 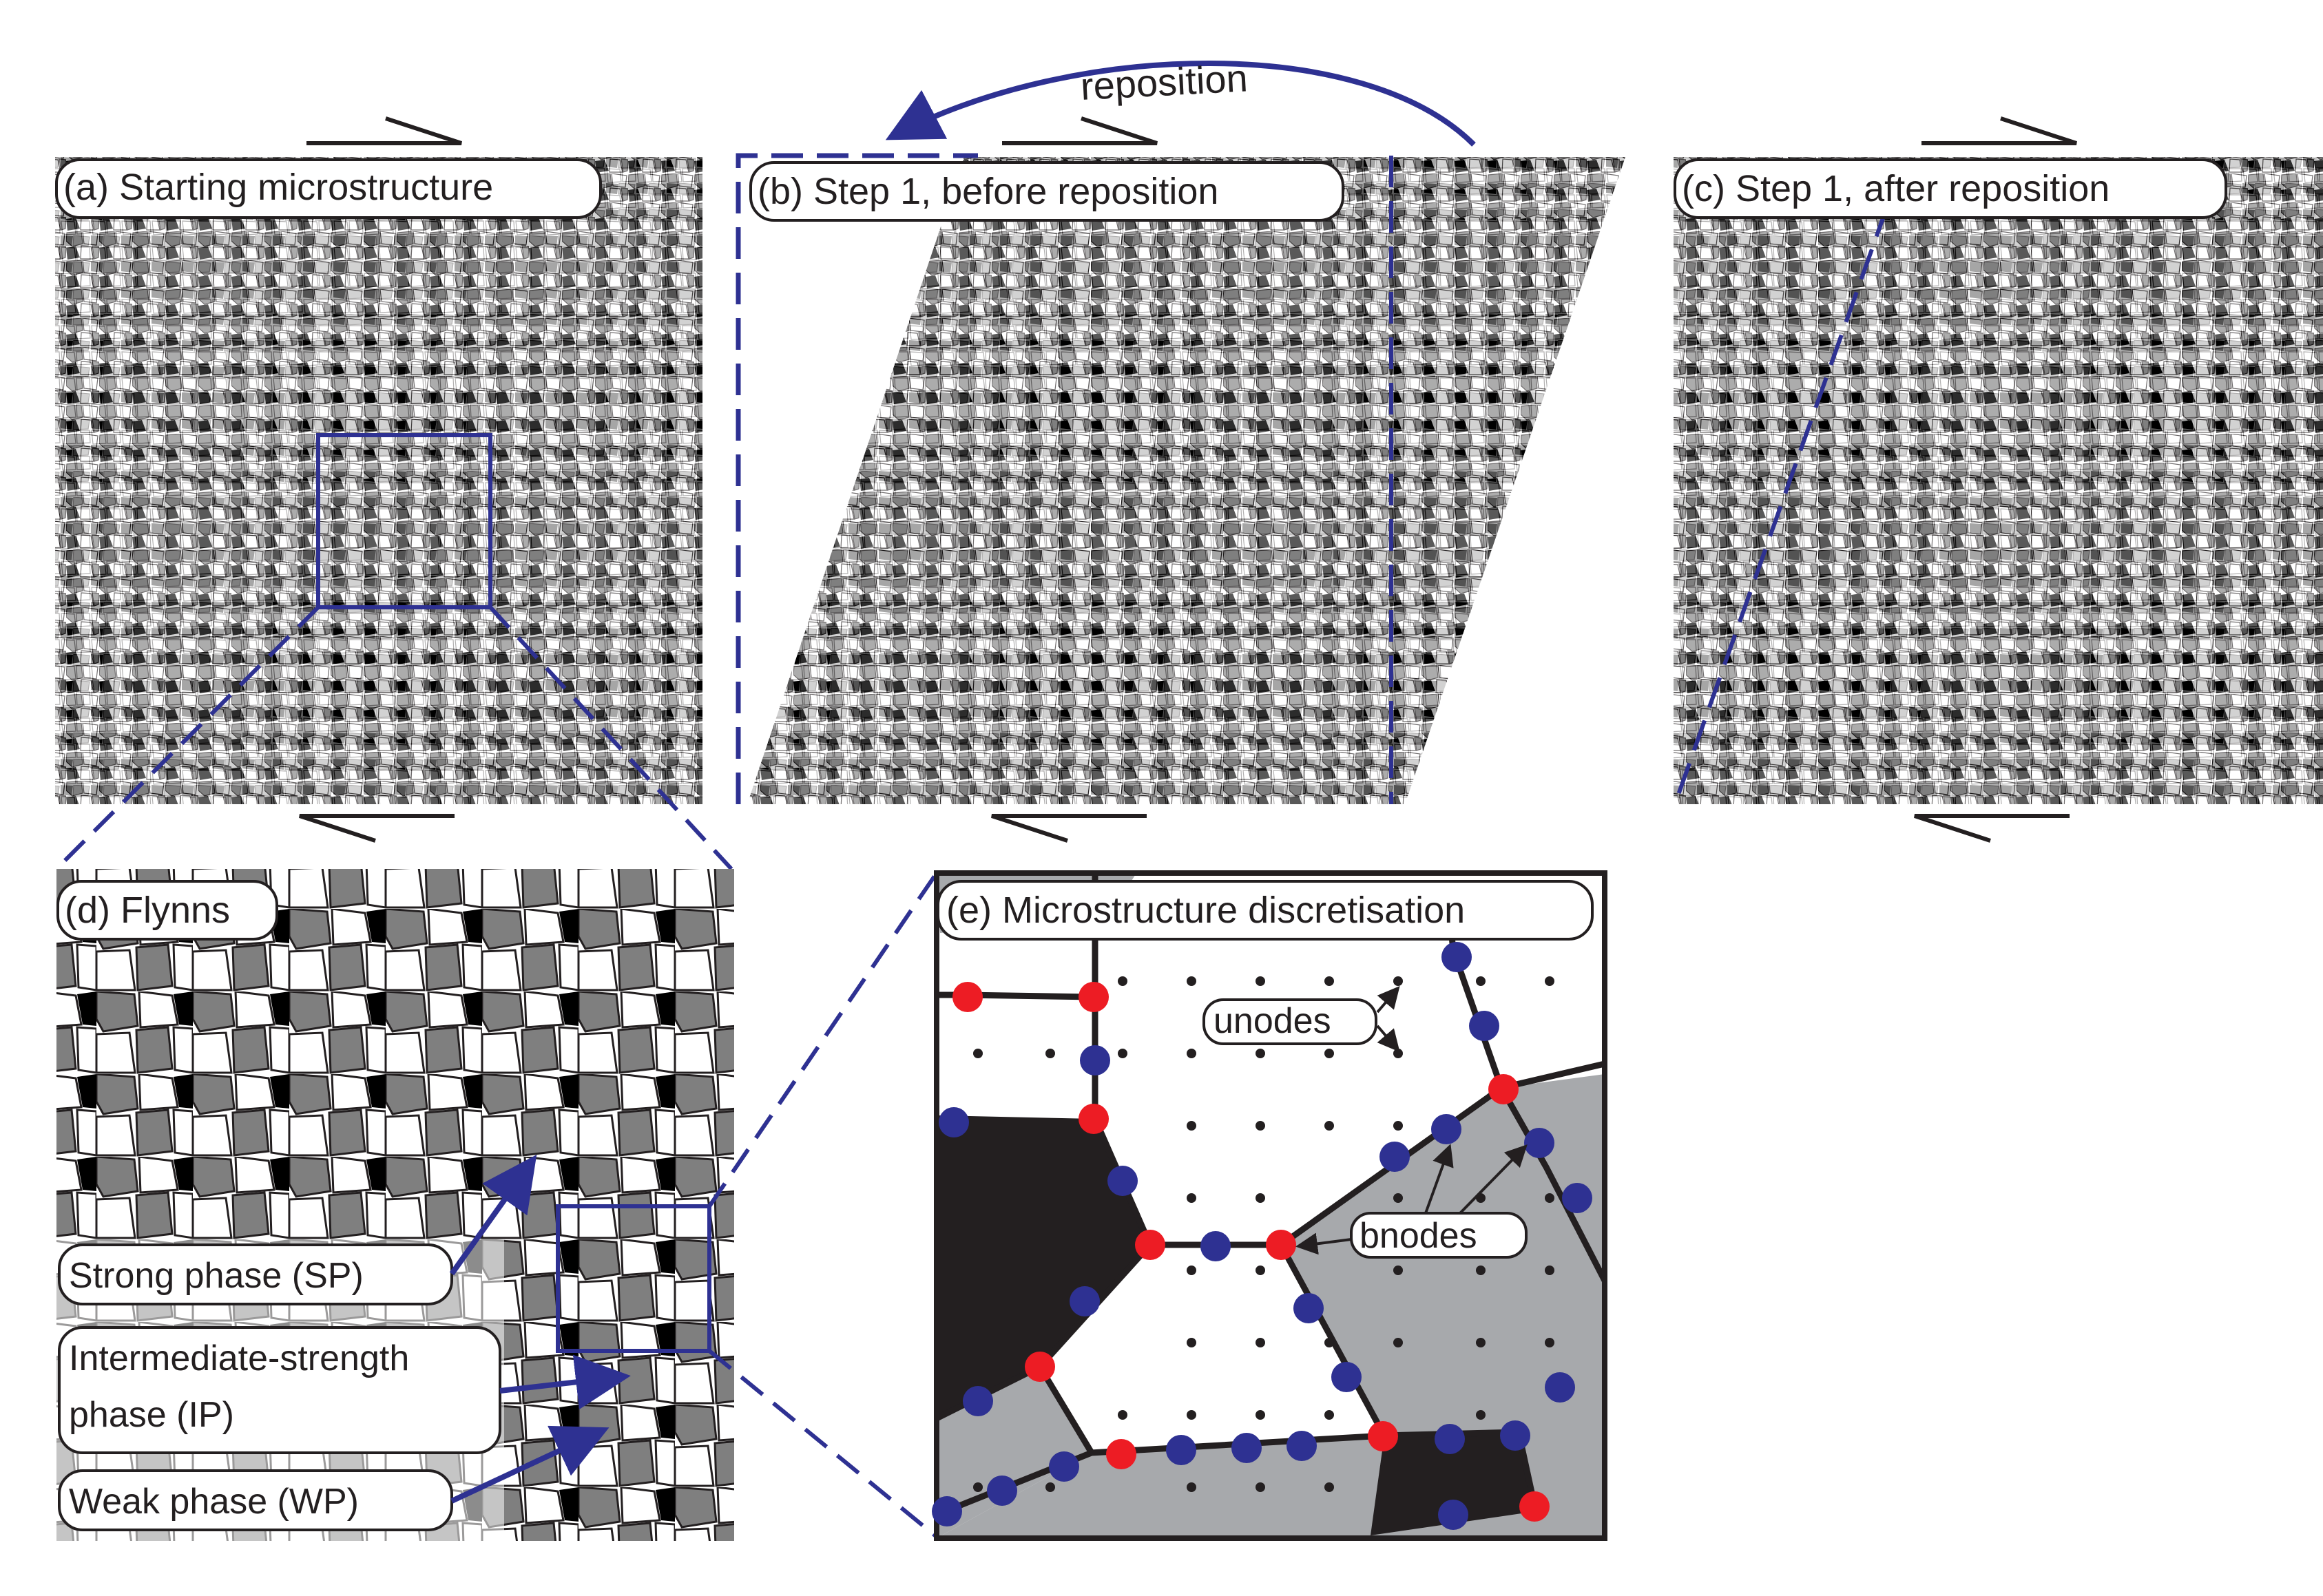 I want to click on intermediate-phase-arrow, so click(x=565, y=1382).